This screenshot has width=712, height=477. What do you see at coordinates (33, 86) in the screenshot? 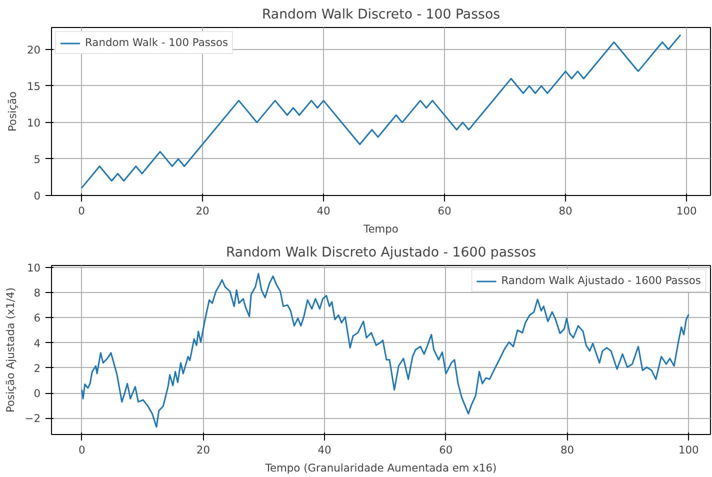
I see `y-tick-label: 15` at bounding box center [33, 86].